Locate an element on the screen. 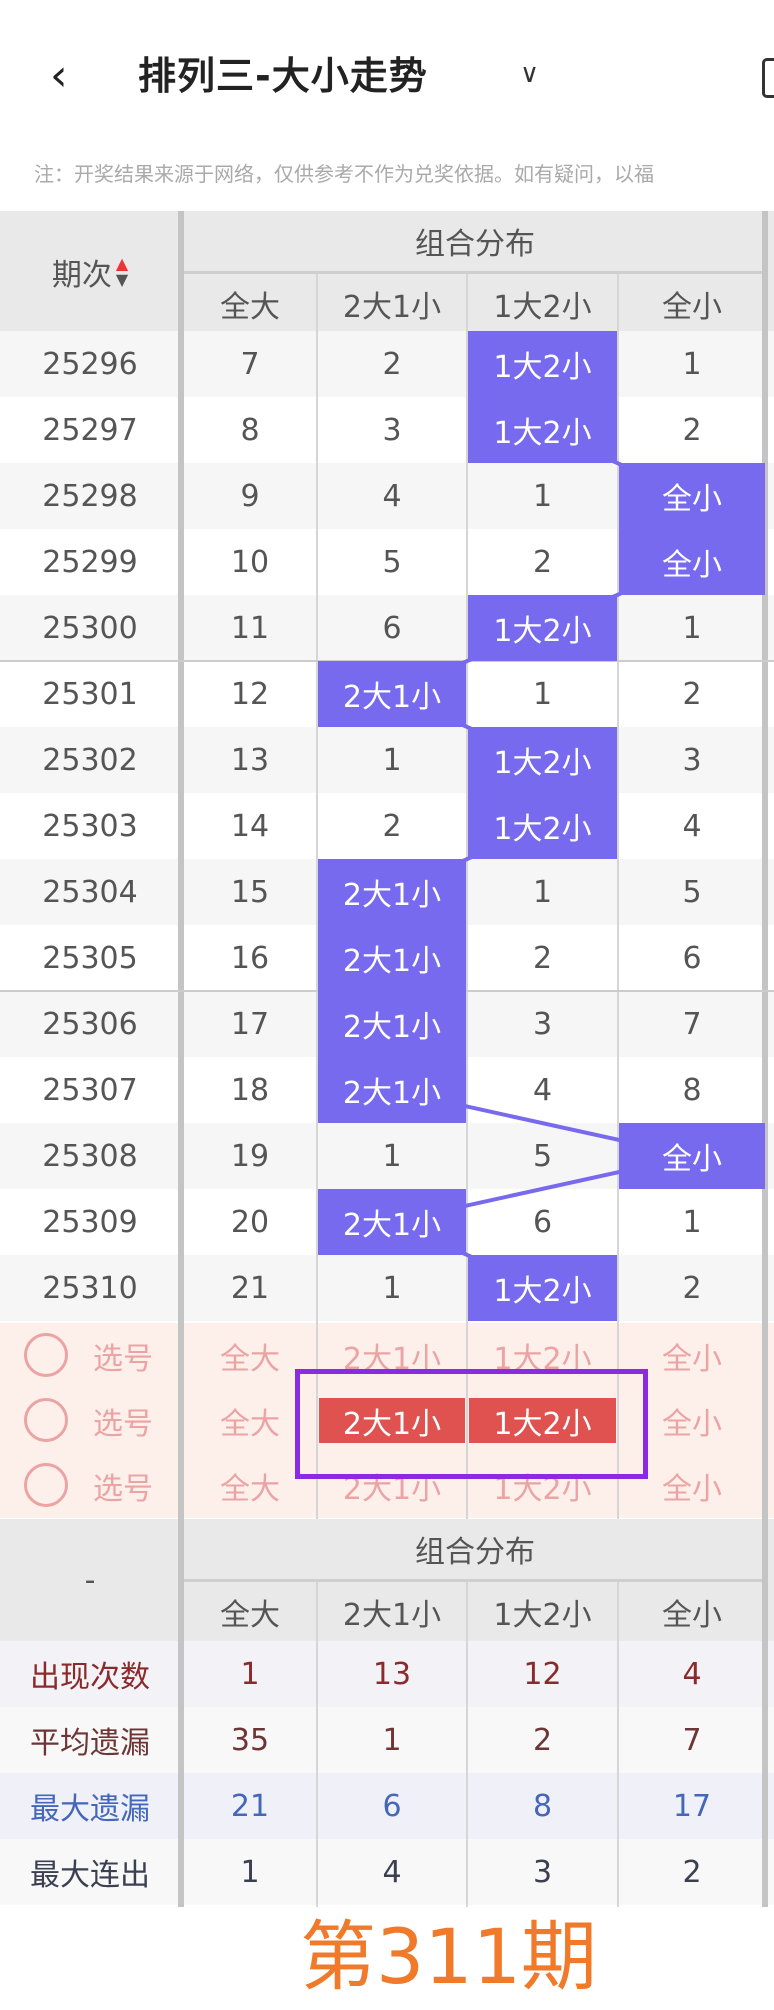 This screenshot has height=2010, width=774. period-cell: 25308 is located at coordinates (90, 1156).